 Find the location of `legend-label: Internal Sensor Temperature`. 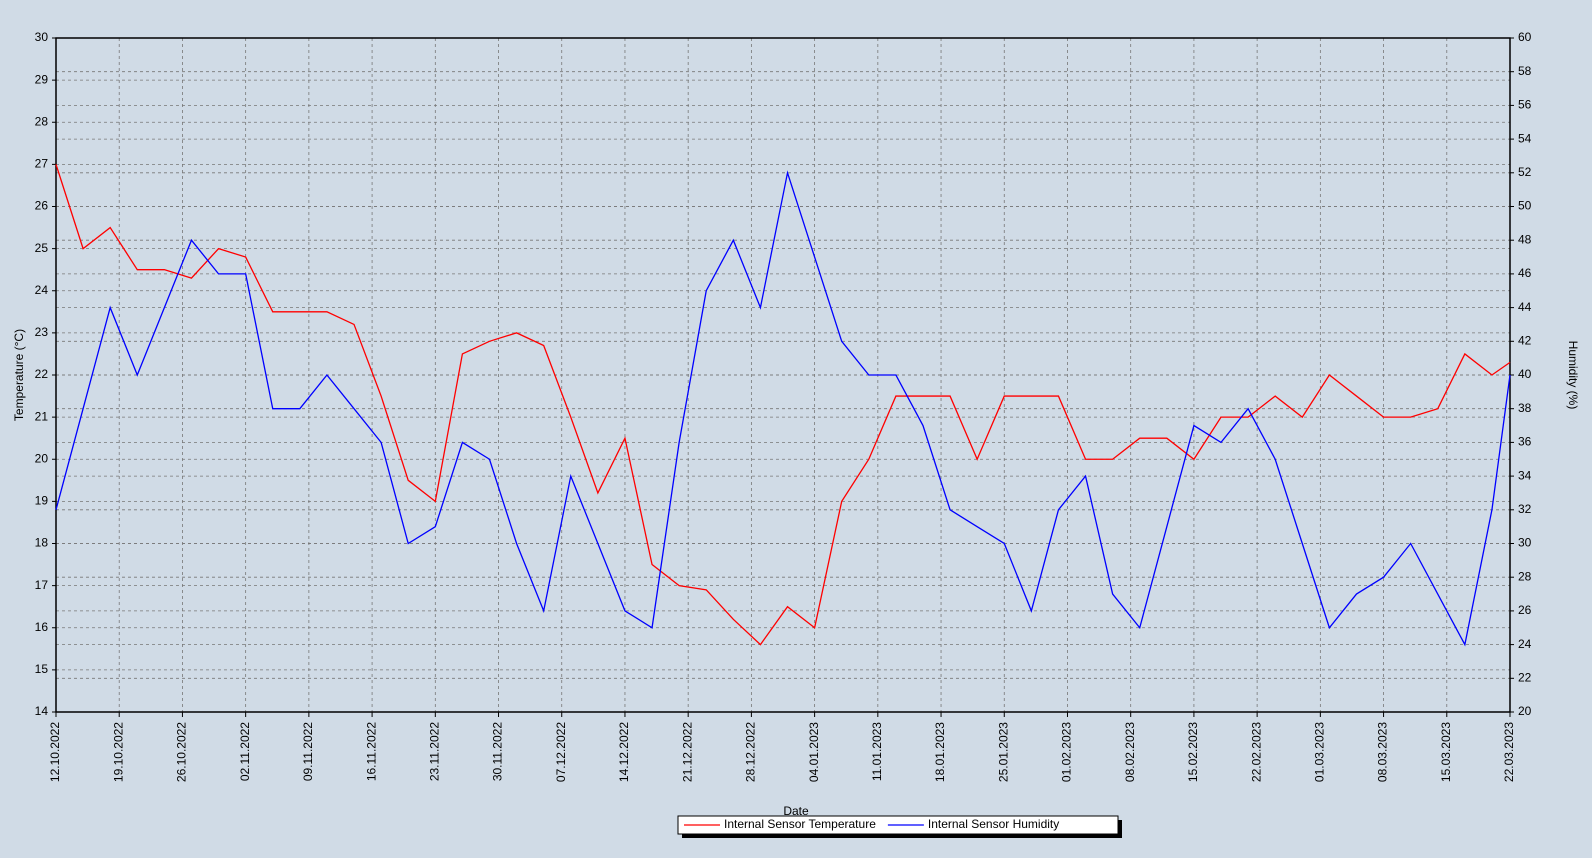

legend-label: Internal Sensor Temperature is located at coordinates (800, 824).